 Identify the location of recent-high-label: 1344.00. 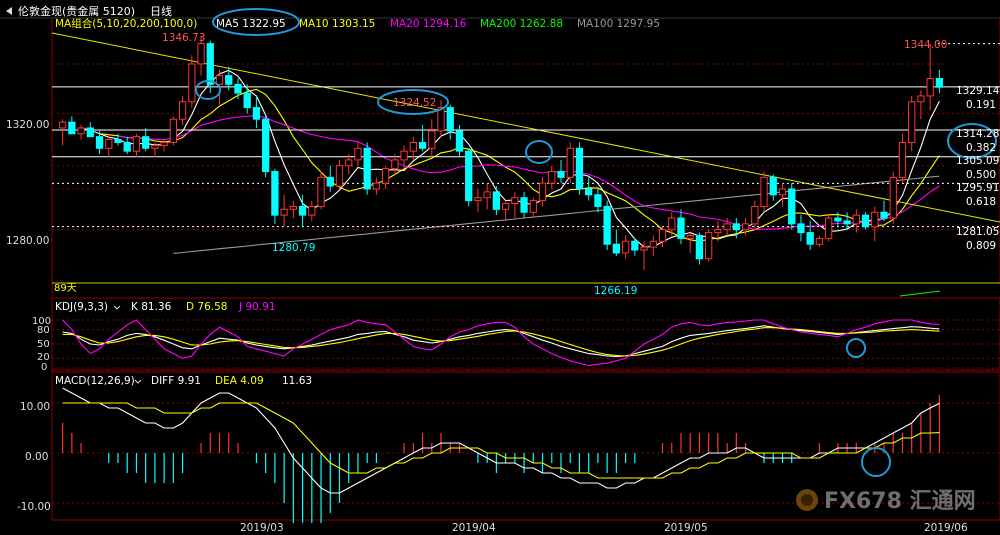
(925, 45).